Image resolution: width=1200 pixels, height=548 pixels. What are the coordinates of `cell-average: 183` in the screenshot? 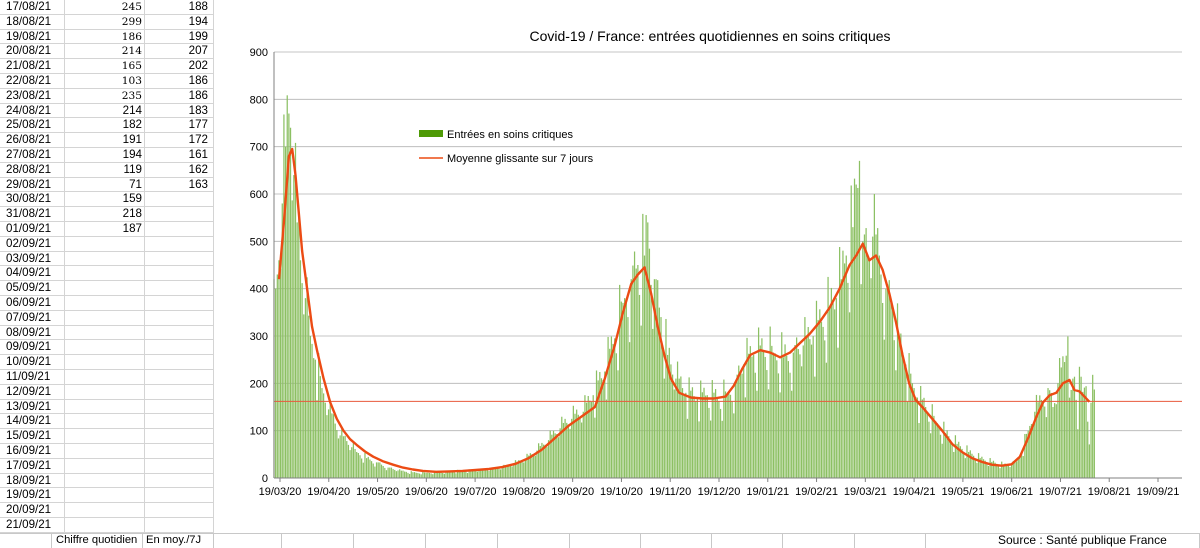 It's located at (179, 111).